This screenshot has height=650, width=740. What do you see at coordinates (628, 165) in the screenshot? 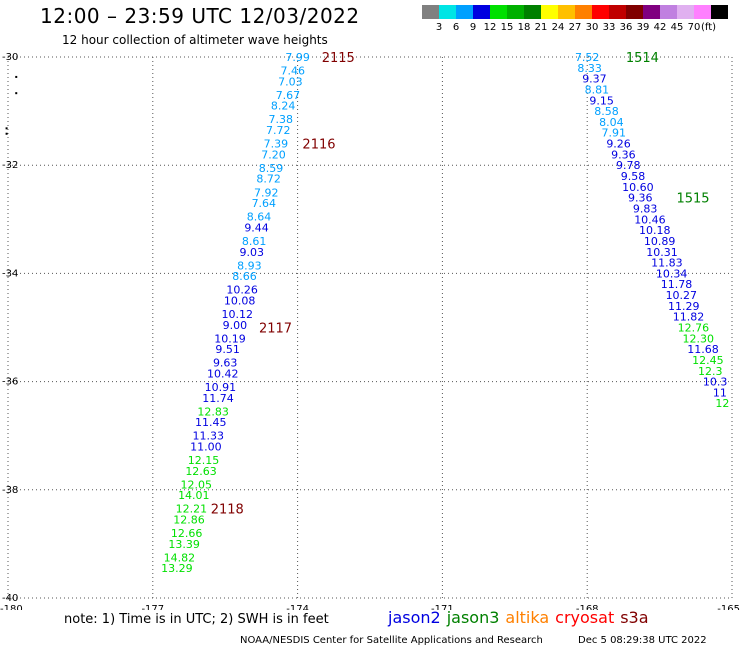
I see `wave-height-point: 9.78` at bounding box center [628, 165].